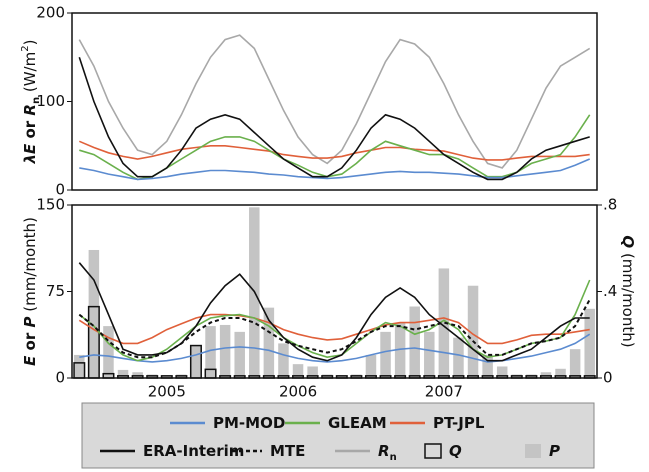 The image size is (649, 472). Describe the element at coordinates (30, 74) in the screenshot. I see `text-run: (W/m` at that location.